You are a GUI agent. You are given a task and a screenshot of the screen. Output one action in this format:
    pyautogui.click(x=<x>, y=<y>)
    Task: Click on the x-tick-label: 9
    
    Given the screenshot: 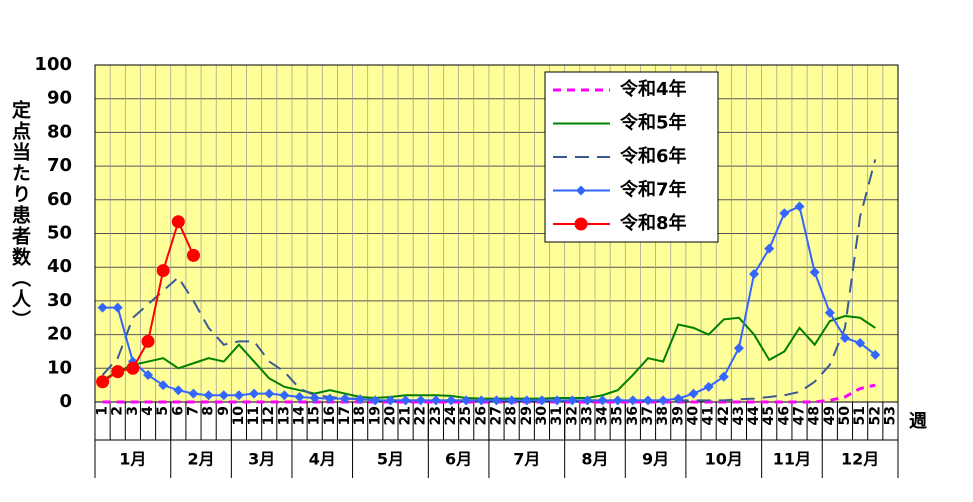 What is the action you would take?
    pyautogui.click(x=224, y=411)
    